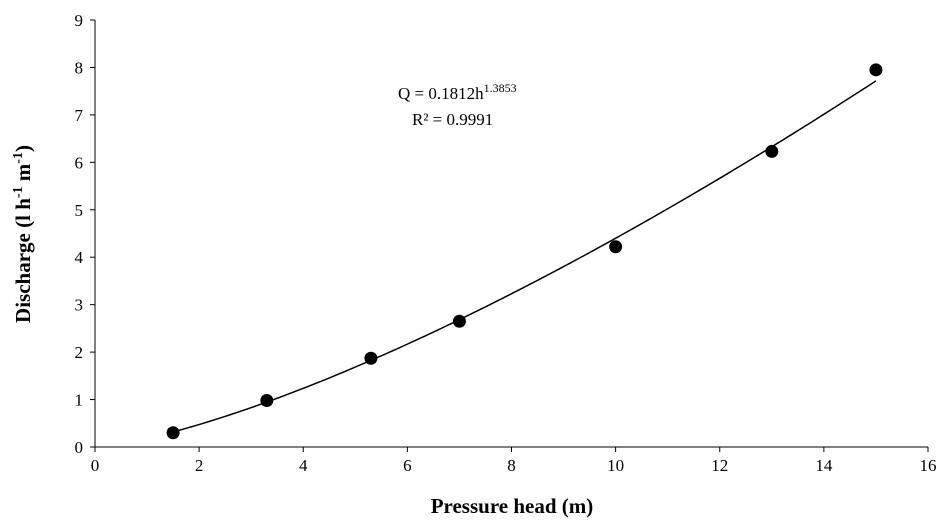 The width and height of the screenshot is (941, 523). I want to click on y-tick-label: 3, so click(79, 305).